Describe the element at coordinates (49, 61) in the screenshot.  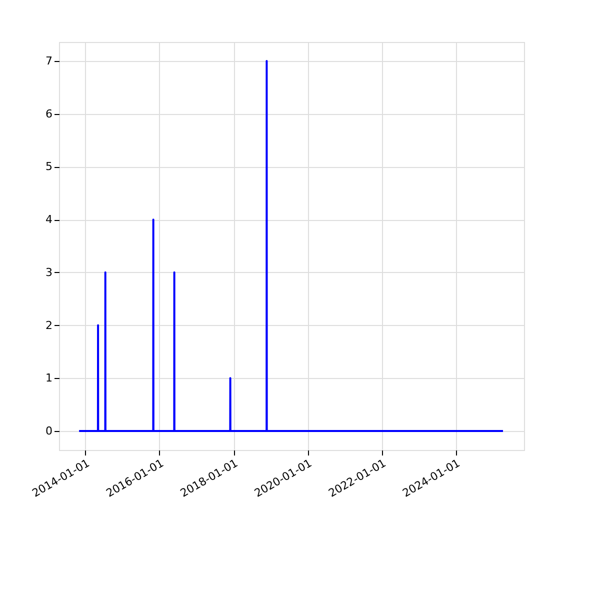
I see `y-tick-label: 7` at that location.